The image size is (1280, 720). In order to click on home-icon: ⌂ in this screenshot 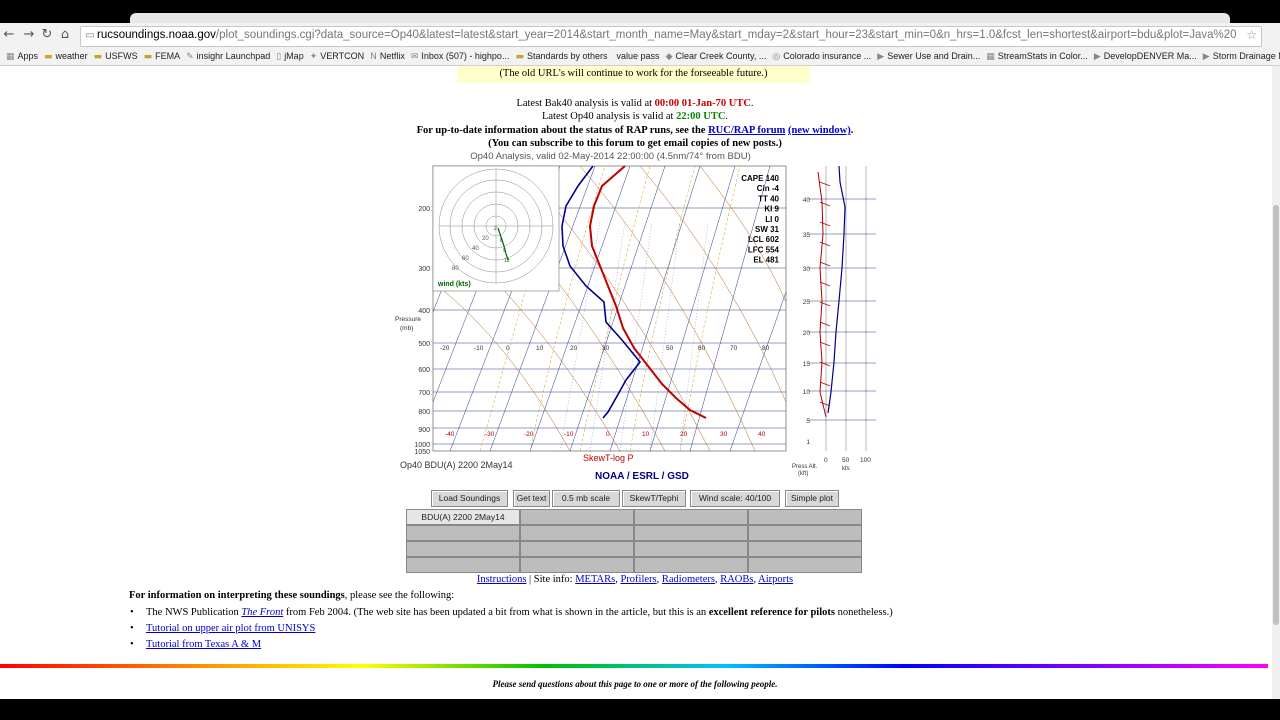, I will do `click(65, 34)`.